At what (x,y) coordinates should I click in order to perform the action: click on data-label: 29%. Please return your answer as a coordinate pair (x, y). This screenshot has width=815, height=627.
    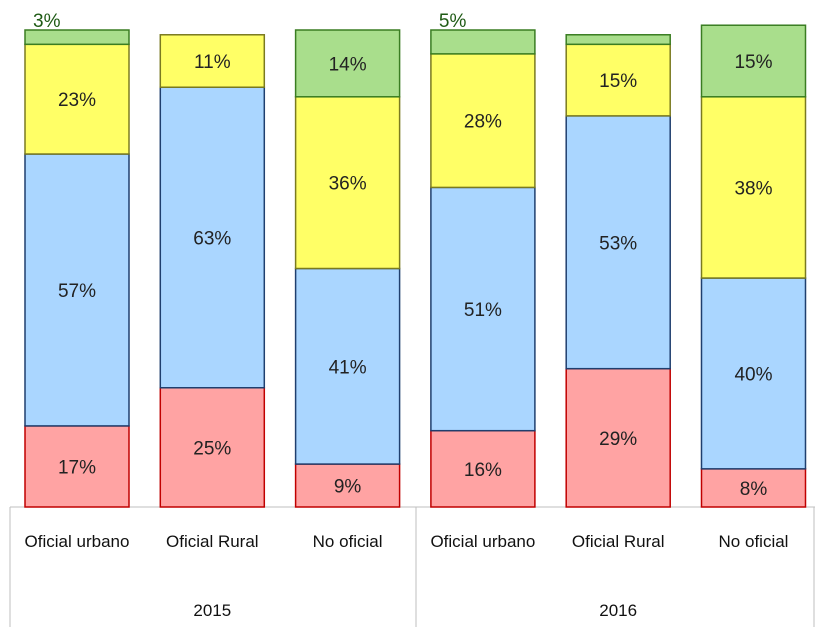
    Looking at the image, I should click on (618, 439).